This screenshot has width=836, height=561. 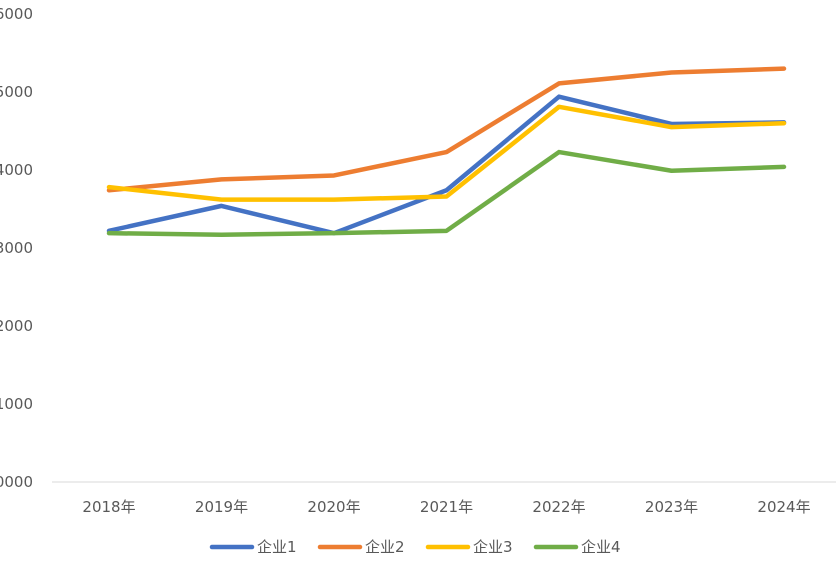 I want to click on x-tick-label: 2024年, so click(x=783, y=507).